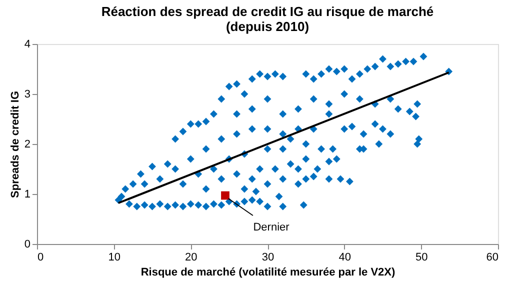 The image size is (532, 305). Describe the element at coordinates (27, 94) in the screenshot. I see `y-tick-label: 3` at that location.